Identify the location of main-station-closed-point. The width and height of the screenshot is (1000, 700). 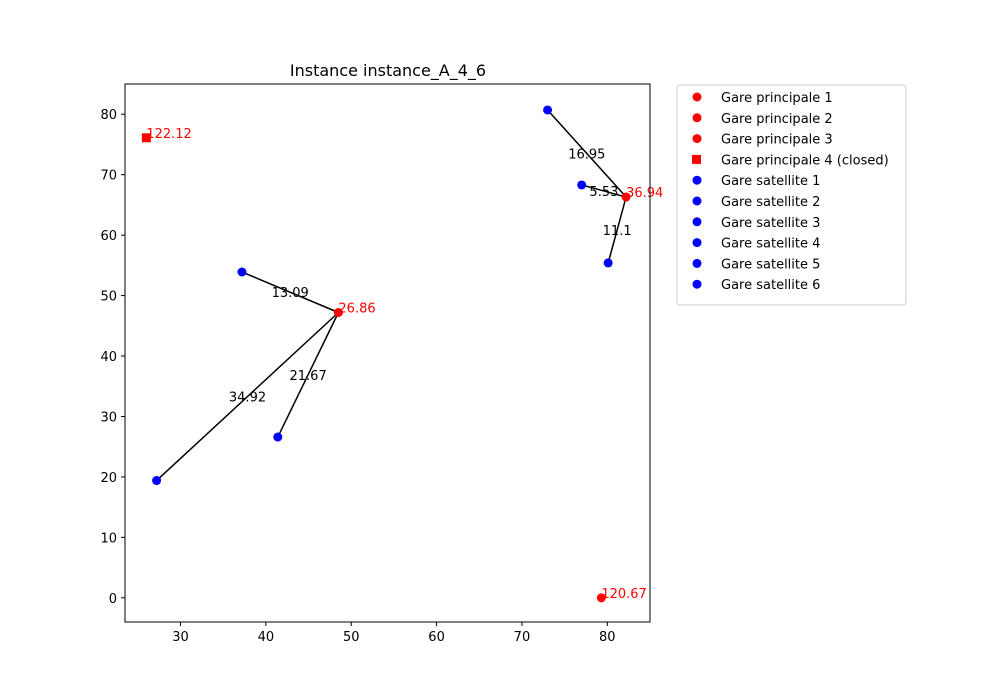
(146, 138).